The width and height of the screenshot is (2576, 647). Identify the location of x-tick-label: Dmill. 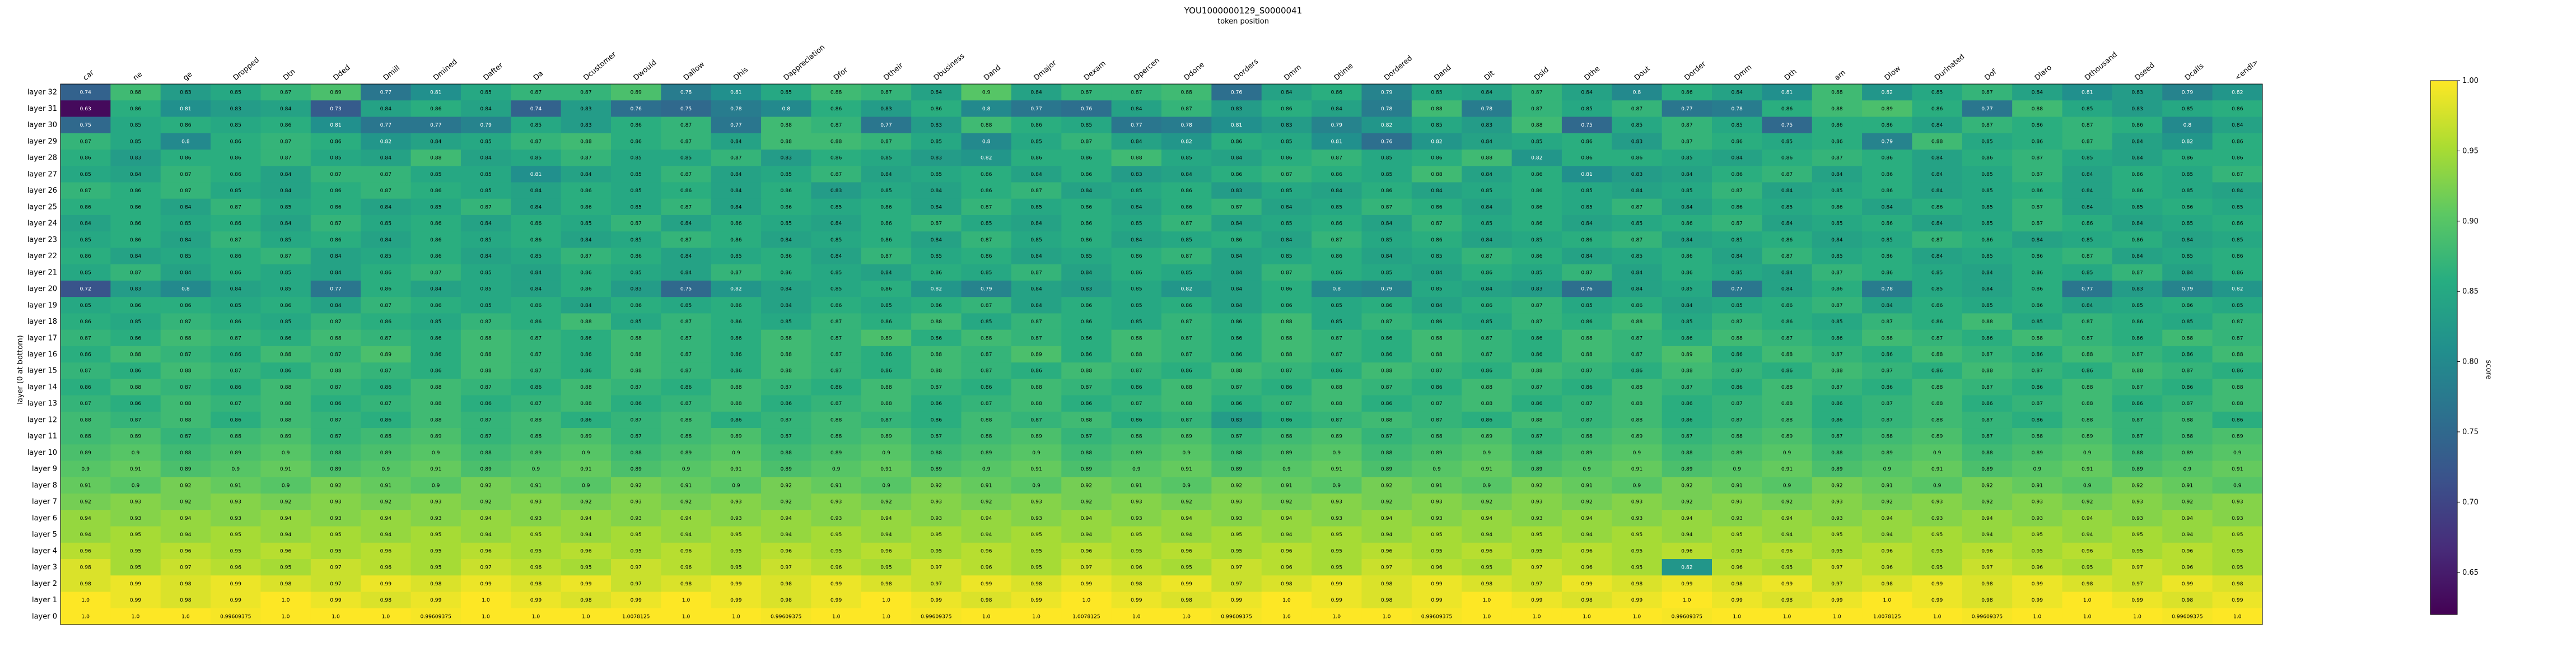
(392, 73).